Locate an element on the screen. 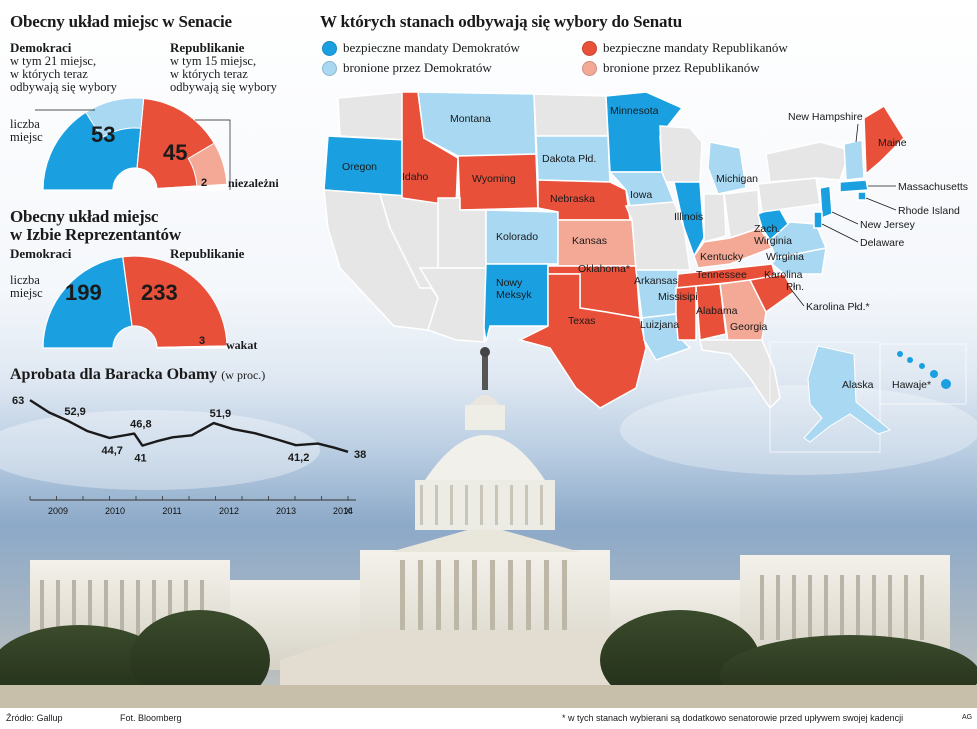  label-oklahoma: Oklahoma* is located at coordinates (604, 269).